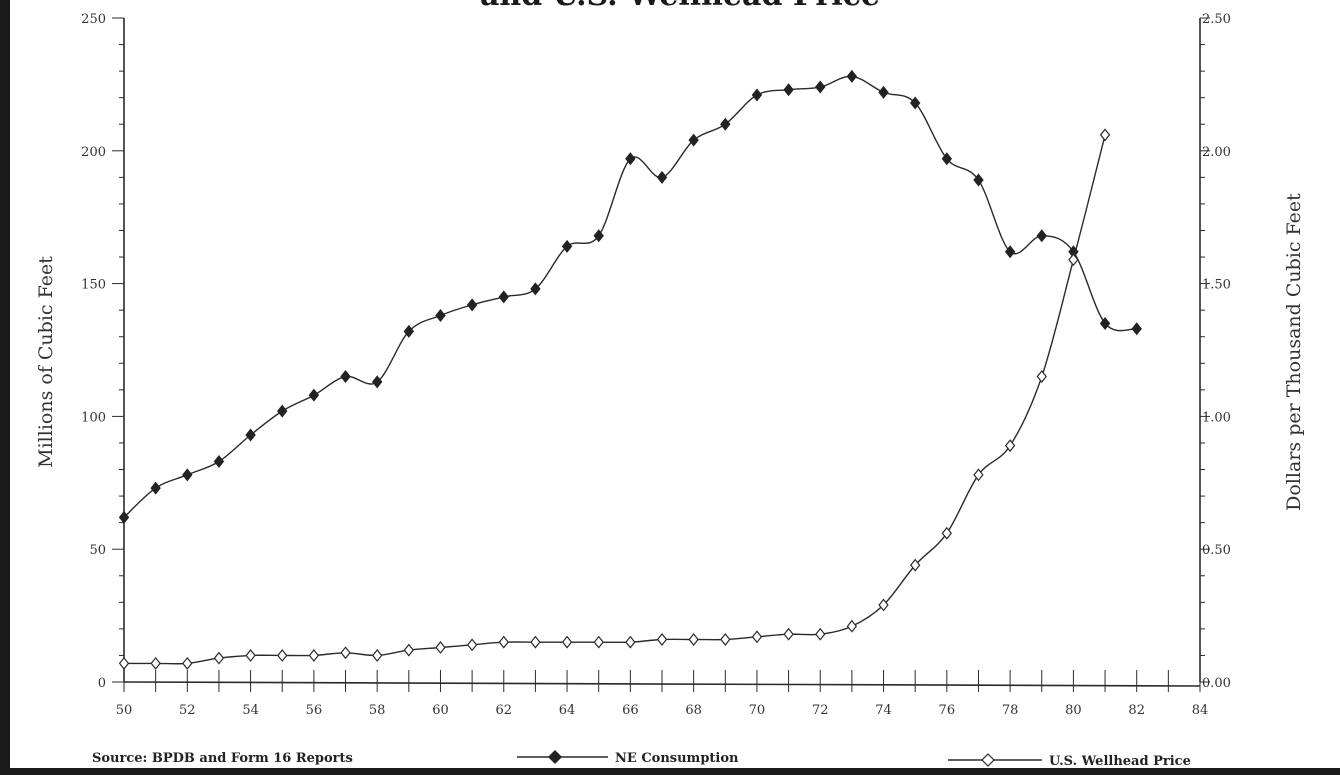  What do you see at coordinates (1216, 683) in the screenshot?
I see `y-right-tick-label: 0.00` at bounding box center [1216, 683].